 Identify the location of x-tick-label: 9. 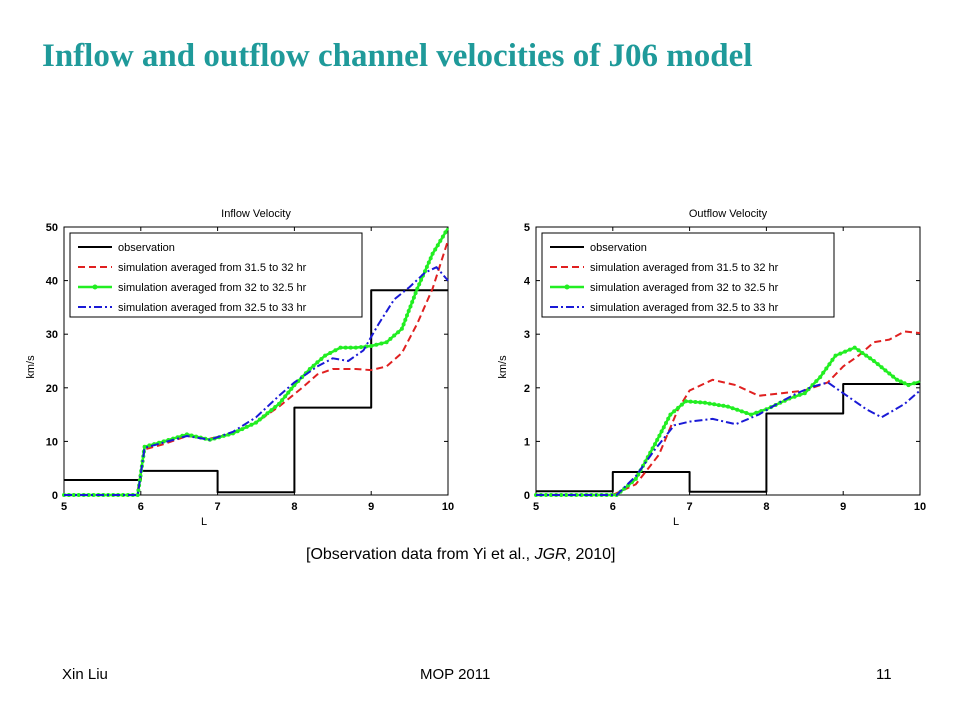
(843, 507).